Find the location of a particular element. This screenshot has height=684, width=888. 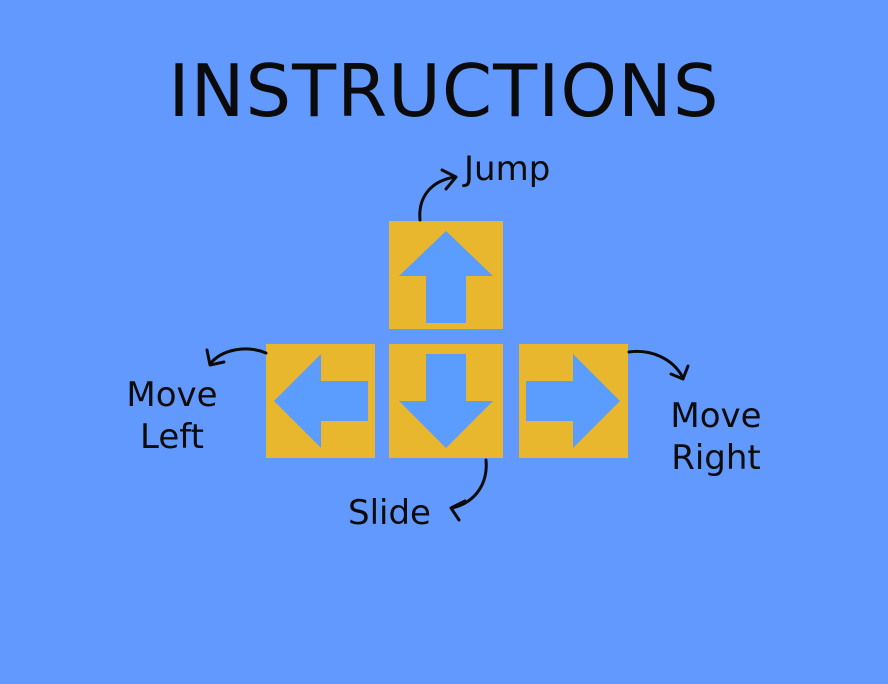

arrow-right-icon is located at coordinates (573, 401).